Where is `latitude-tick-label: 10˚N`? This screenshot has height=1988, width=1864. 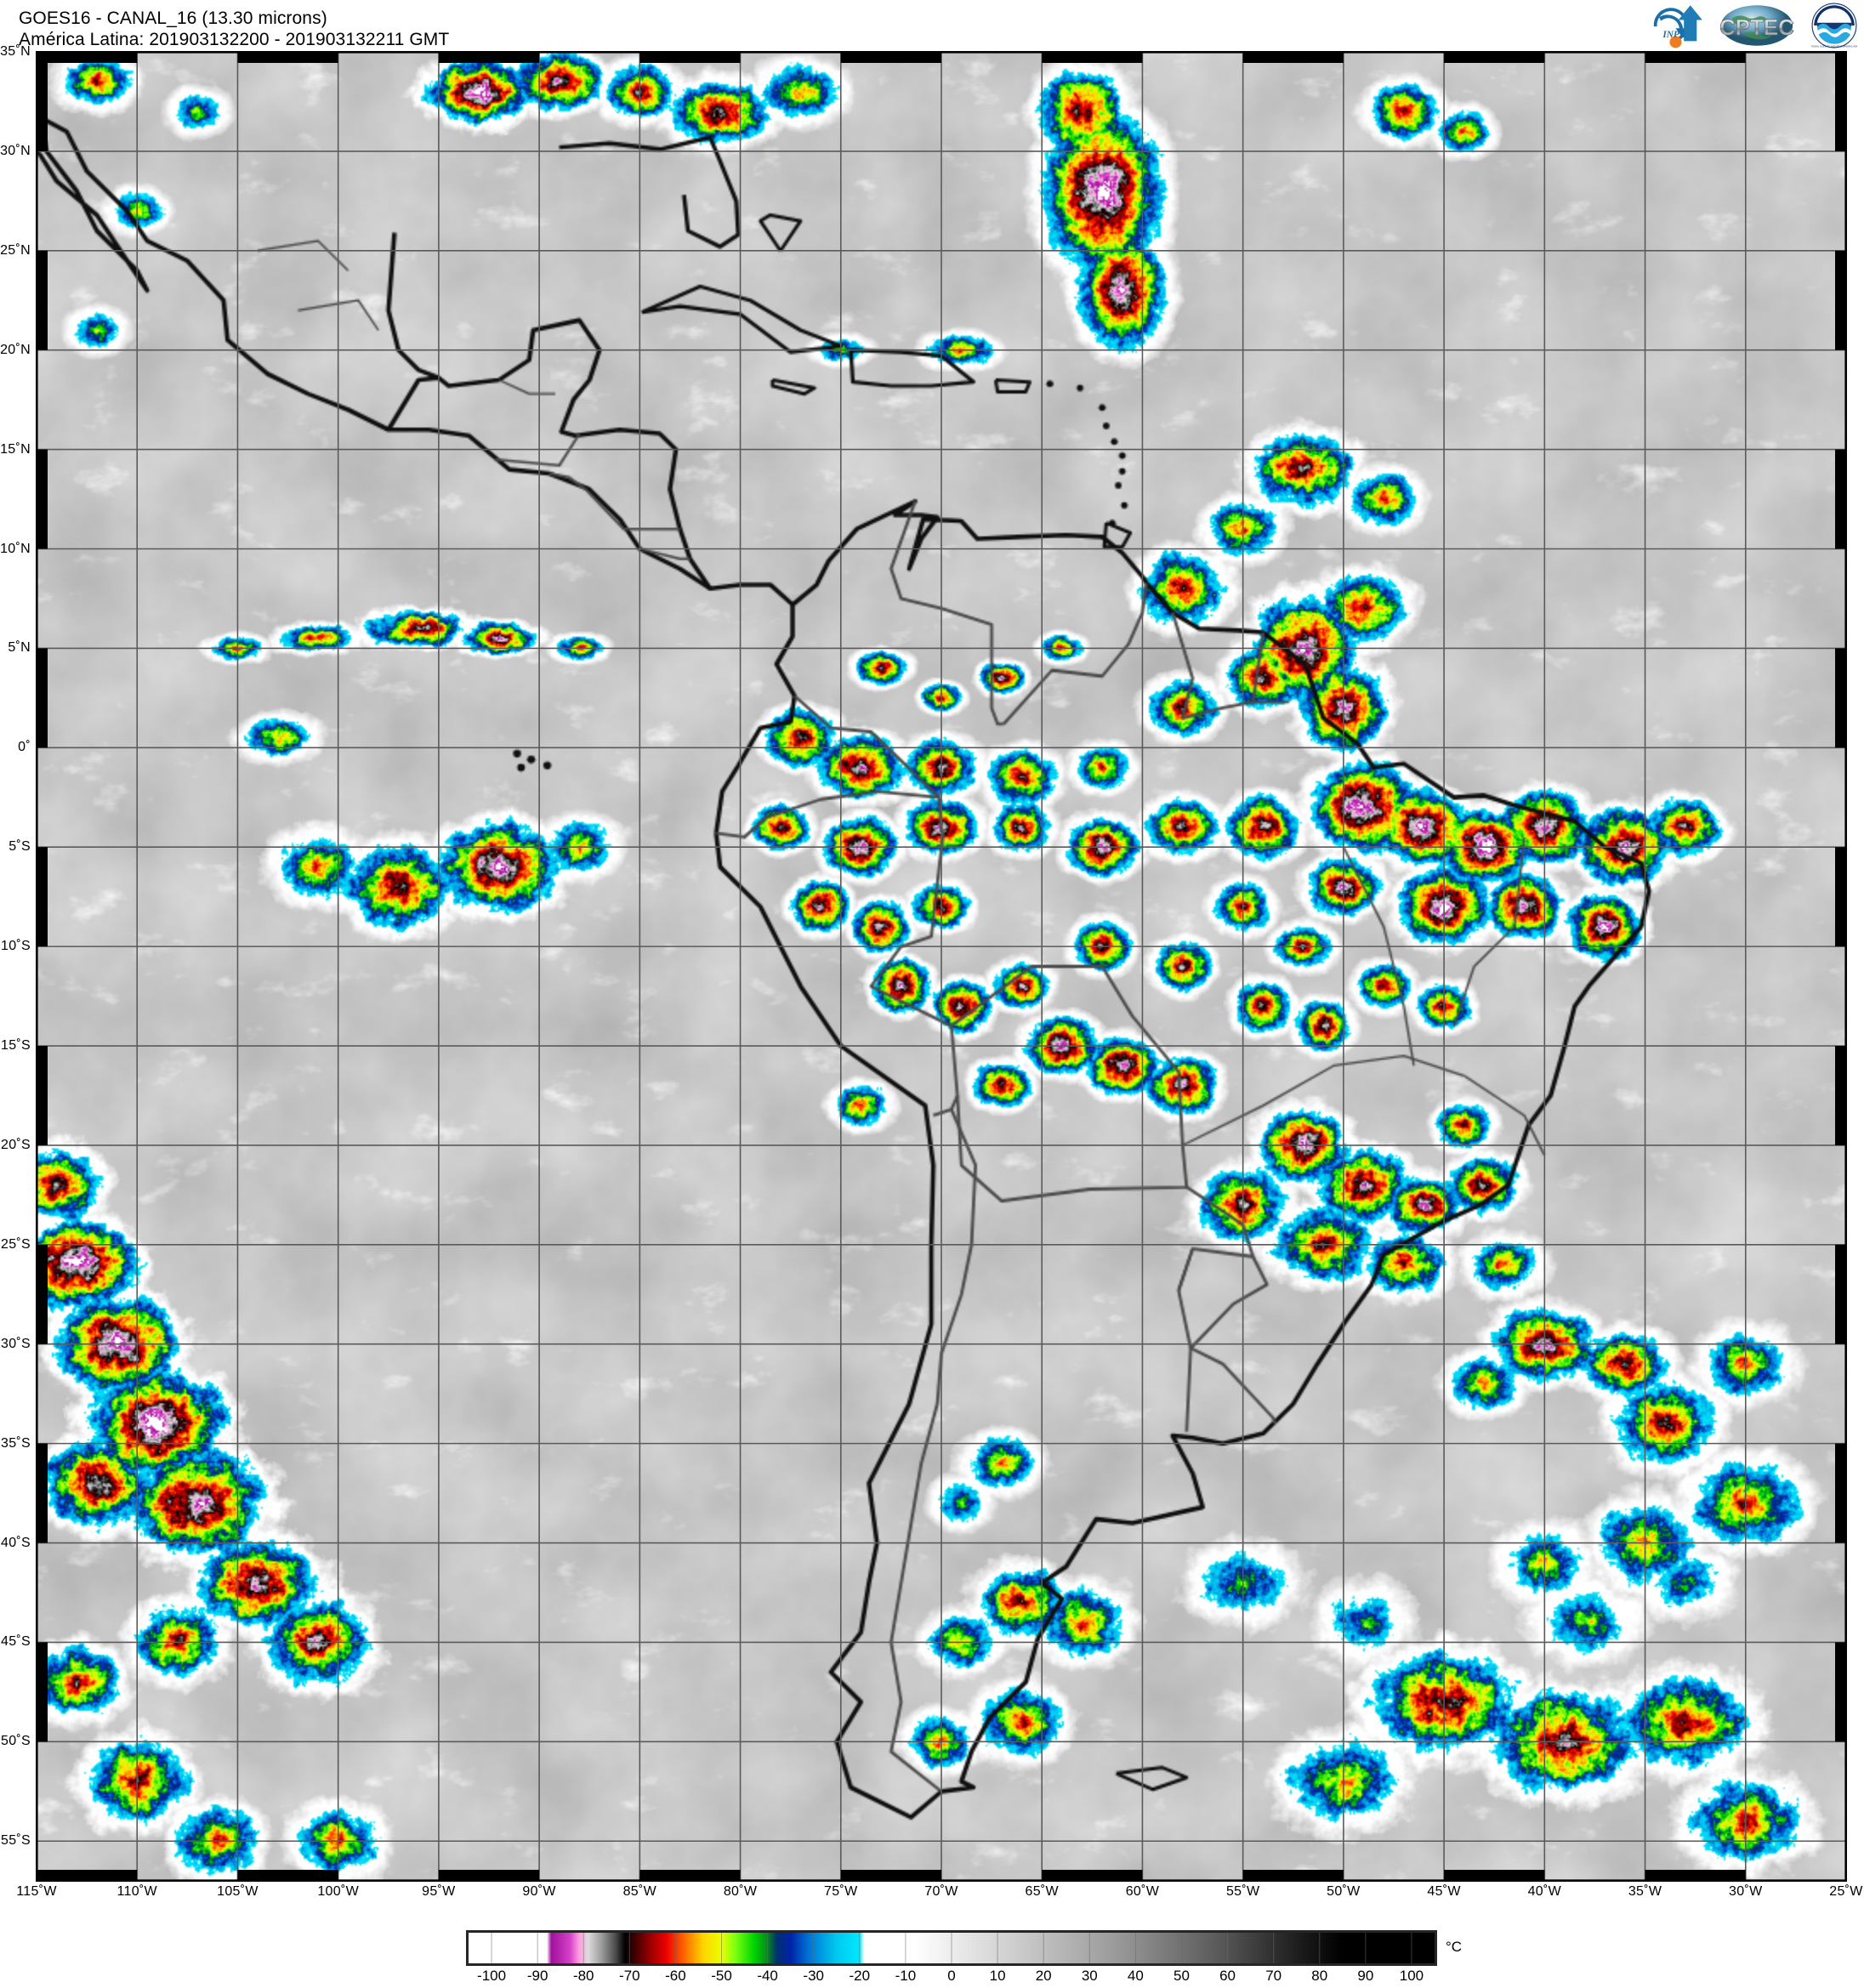
latitude-tick-label: 10˚N is located at coordinates (16, 548).